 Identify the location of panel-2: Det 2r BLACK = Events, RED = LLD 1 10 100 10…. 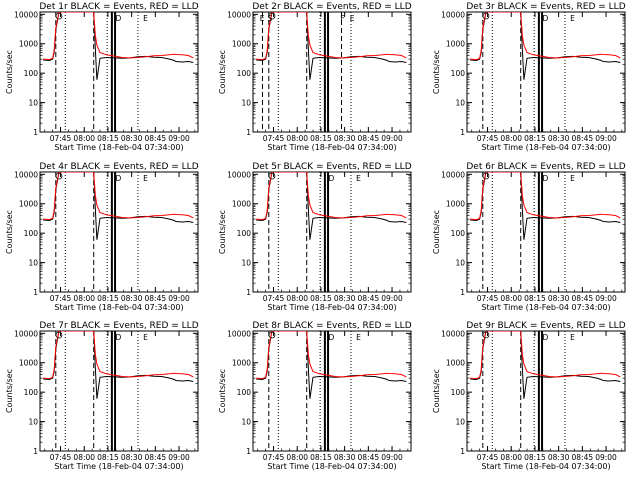
(315, 77).